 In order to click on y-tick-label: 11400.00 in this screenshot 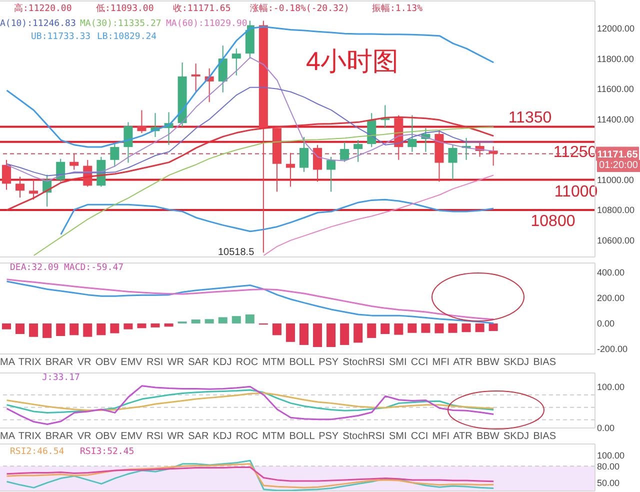, I will do `click(615, 119)`.